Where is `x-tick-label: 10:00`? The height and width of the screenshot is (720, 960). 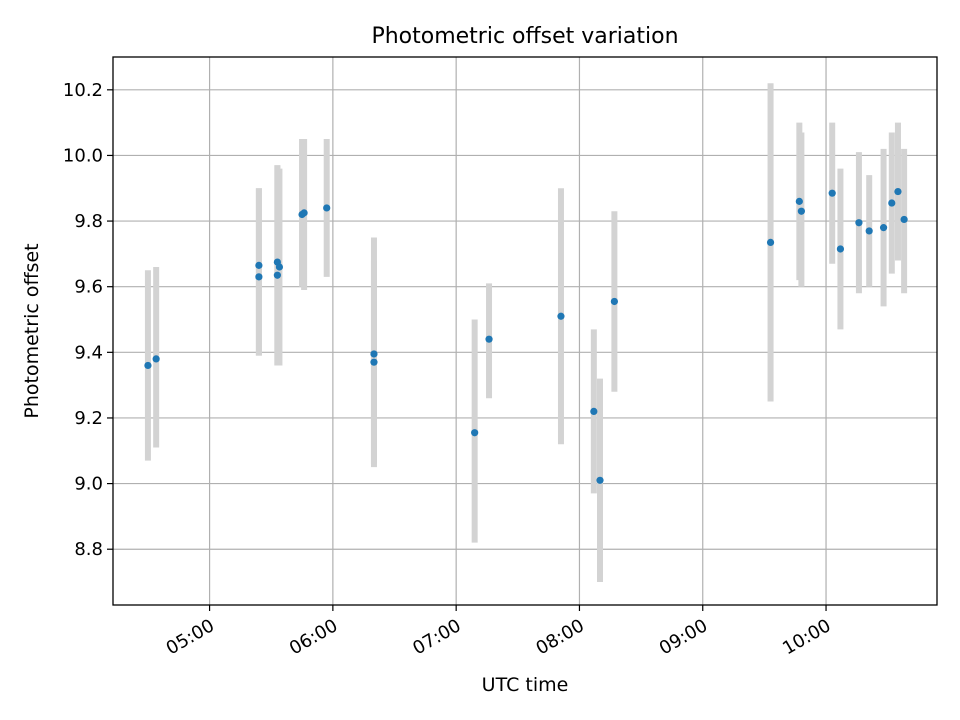 x-tick-label: 10:00 is located at coordinates (806, 637).